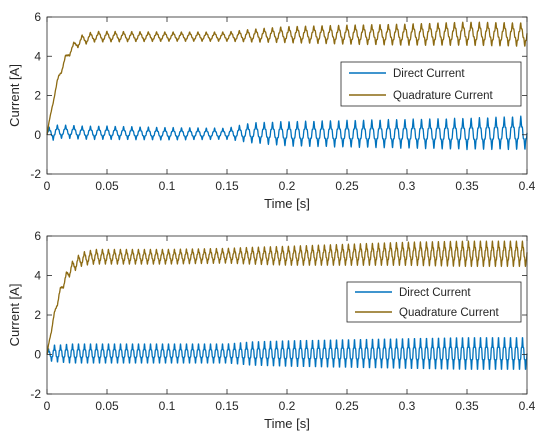  What do you see at coordinates (407, 186) in the screenshot?
I see `chart-1-x-tick-label: 0.3` at bounding box center [407, 186].